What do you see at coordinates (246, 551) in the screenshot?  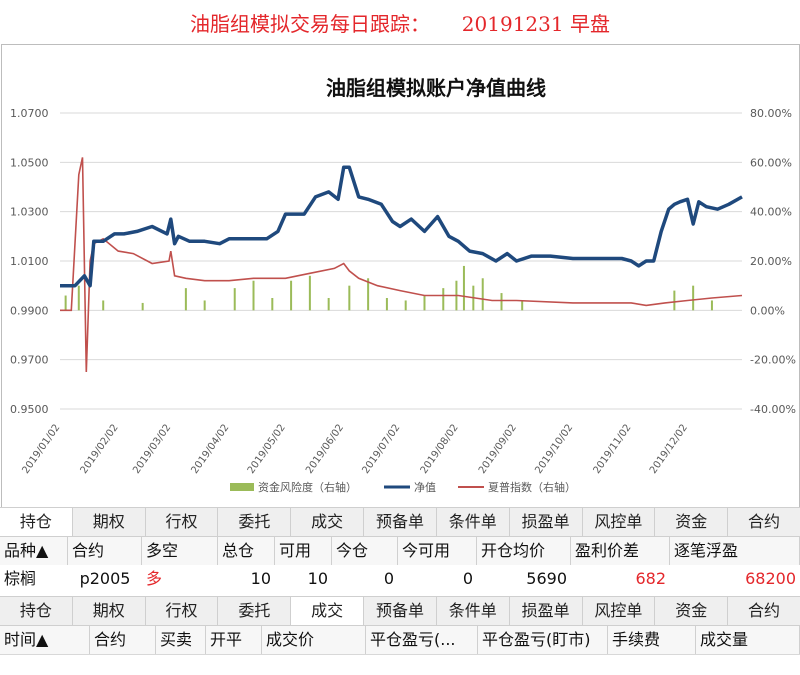 I see `col-total: 总仓` at bounding box center [246, 551].